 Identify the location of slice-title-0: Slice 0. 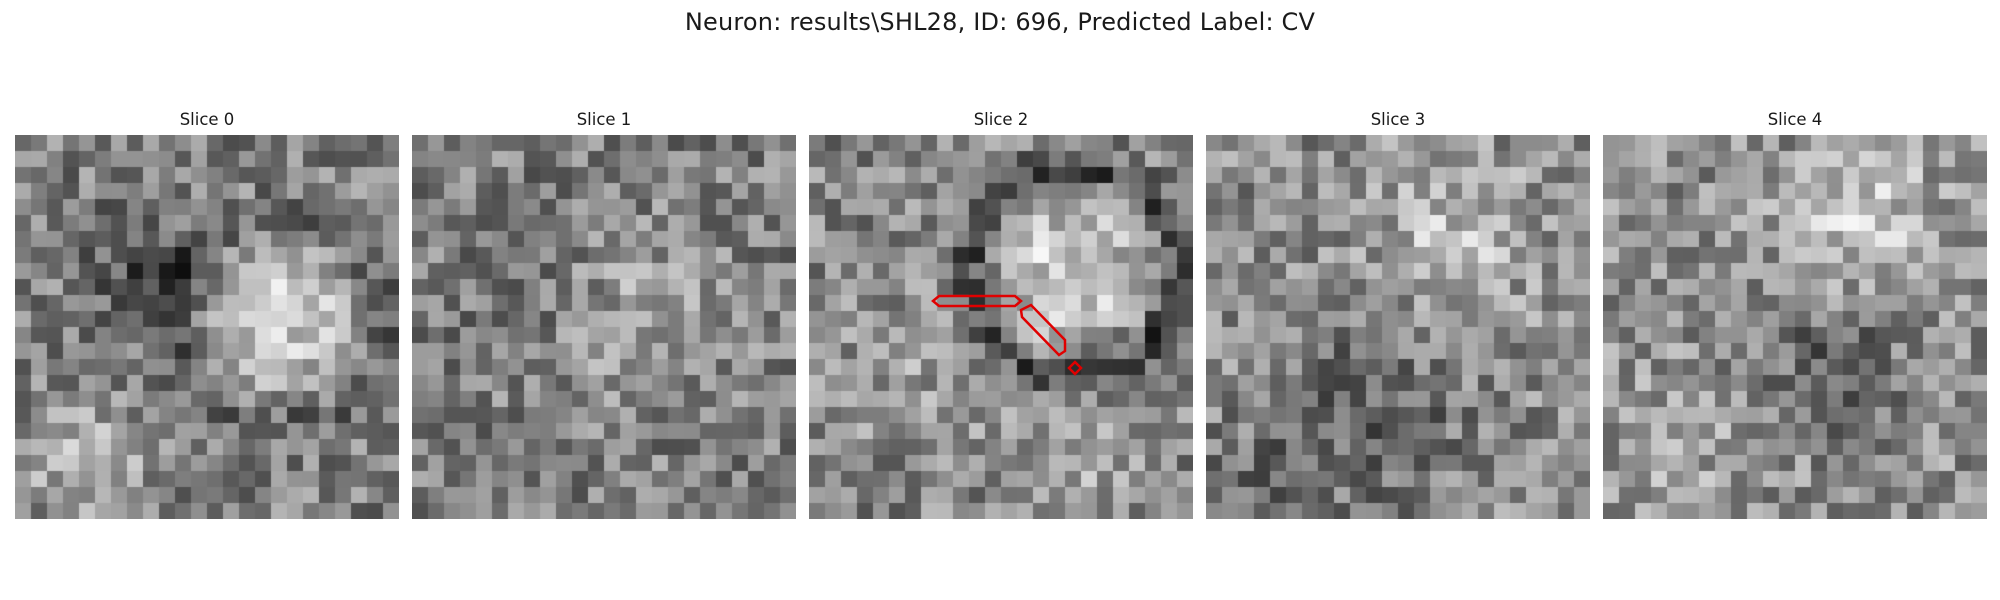
(207, 119).